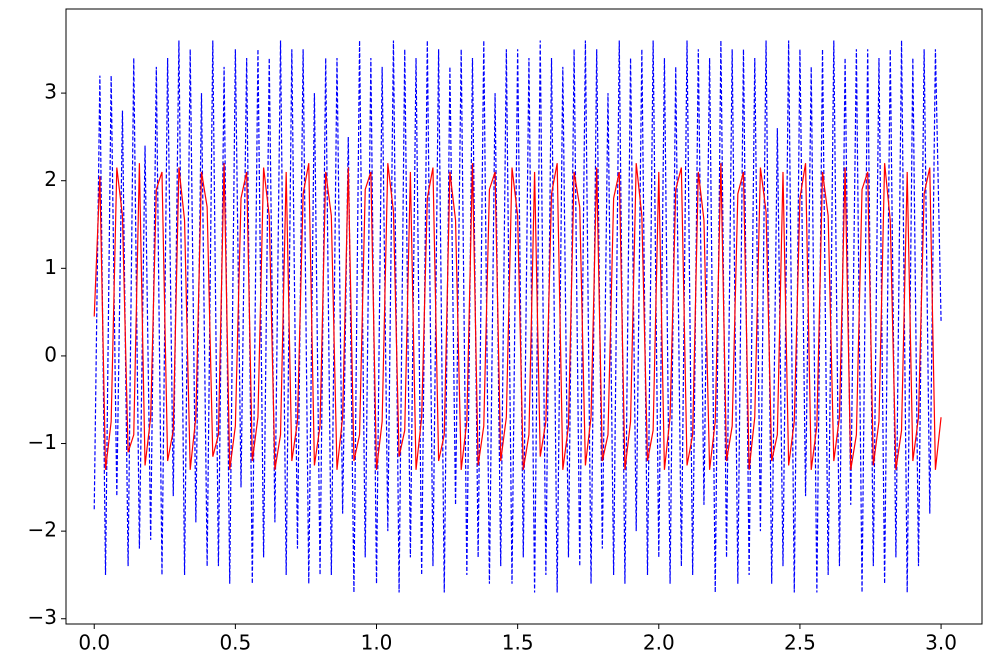 The height and width of the screenshot is (665, 992). I want to click on y-tick-label: 1, so click(50, 267).